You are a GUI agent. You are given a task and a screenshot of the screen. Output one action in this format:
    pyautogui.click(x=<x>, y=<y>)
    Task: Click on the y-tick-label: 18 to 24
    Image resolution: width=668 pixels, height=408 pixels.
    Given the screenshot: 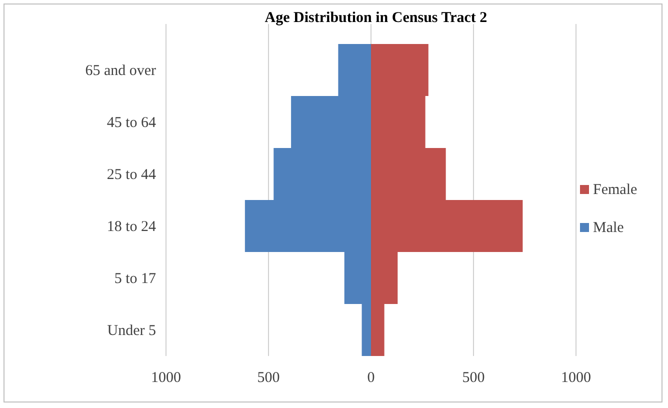 What is the action you would take?
    pyautogui.click(x=131, y=227)
    